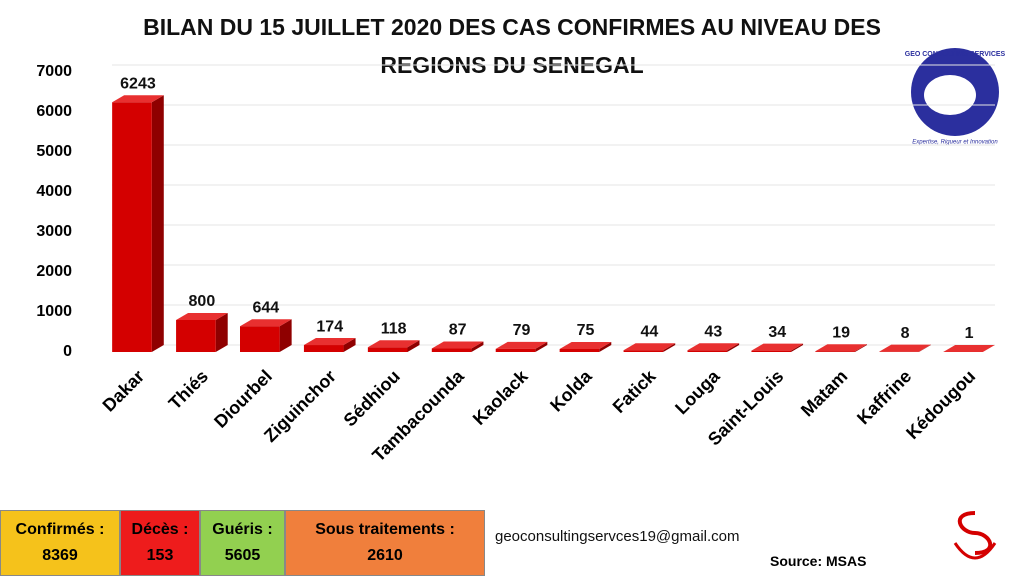 This screenshot has height=576, width=1024. I want to click on x-tick-label: Kolda, so click(571, 390).